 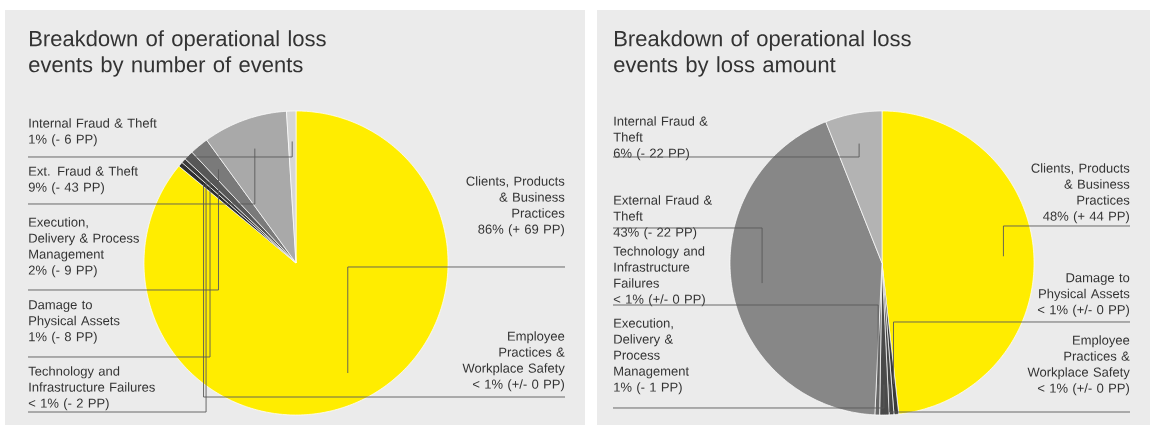 I want to click on slice-label: Ext. Fraud & Theft, so click(x=83, y=171).